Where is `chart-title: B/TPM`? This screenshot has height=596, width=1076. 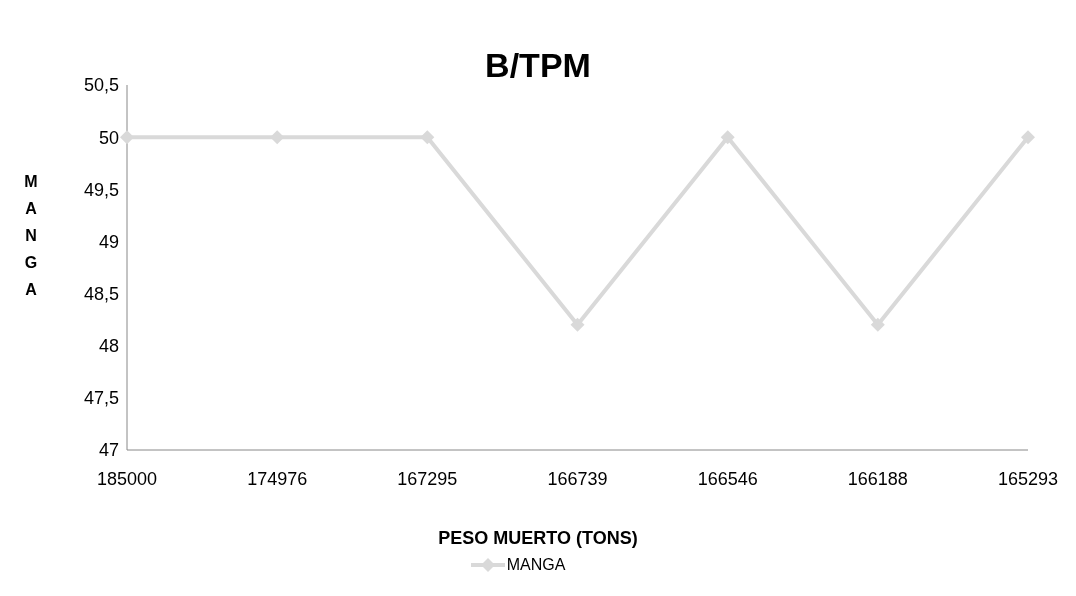
chart-title: B/TPM is located at coordinates (538, 65).